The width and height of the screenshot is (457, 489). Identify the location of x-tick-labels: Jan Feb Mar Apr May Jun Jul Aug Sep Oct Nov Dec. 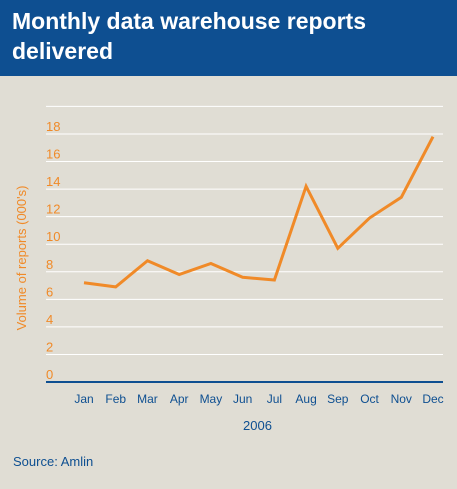
(258, 399).